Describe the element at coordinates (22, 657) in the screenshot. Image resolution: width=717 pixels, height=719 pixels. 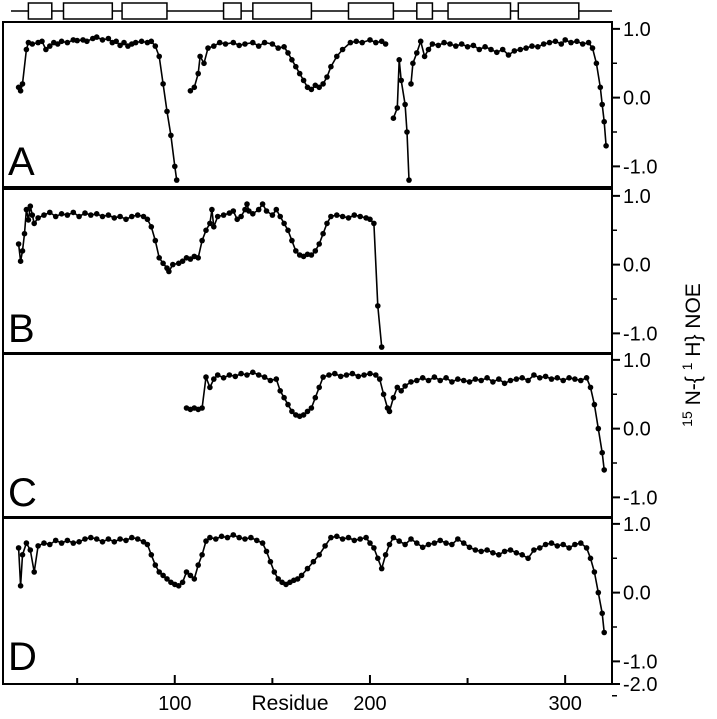
I see `panel-label-d: D` at that location.